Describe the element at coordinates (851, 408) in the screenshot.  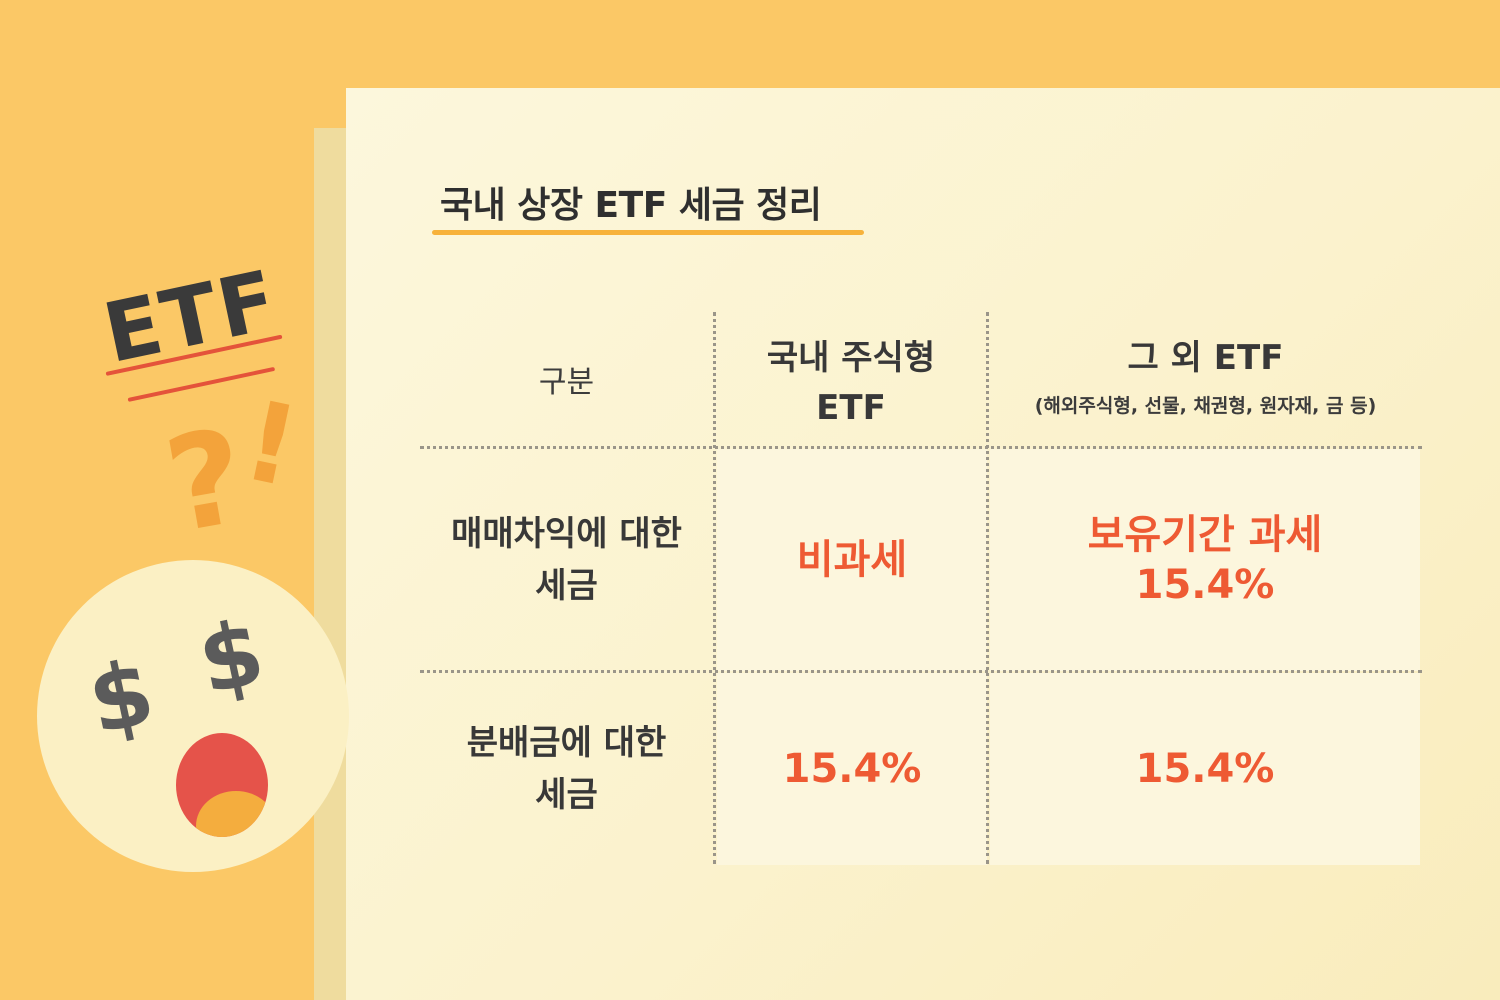
I see `header-domestic-line2: ETF` at that location.